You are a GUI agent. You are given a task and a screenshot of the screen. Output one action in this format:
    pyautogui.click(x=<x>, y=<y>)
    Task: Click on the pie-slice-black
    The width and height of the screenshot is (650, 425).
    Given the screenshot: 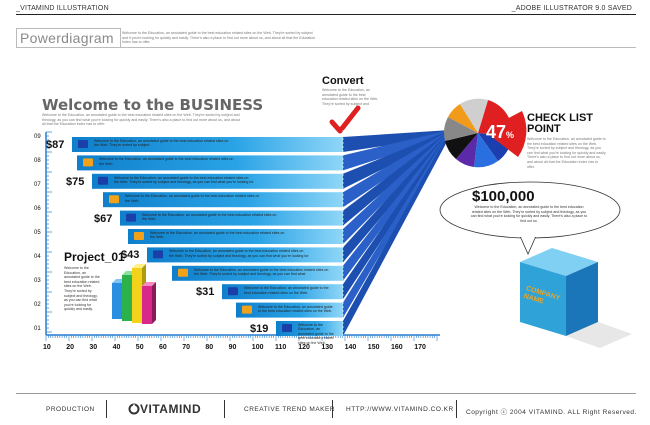 What is the action you would take?
    pyautogui.click(x=461, y=146)
    